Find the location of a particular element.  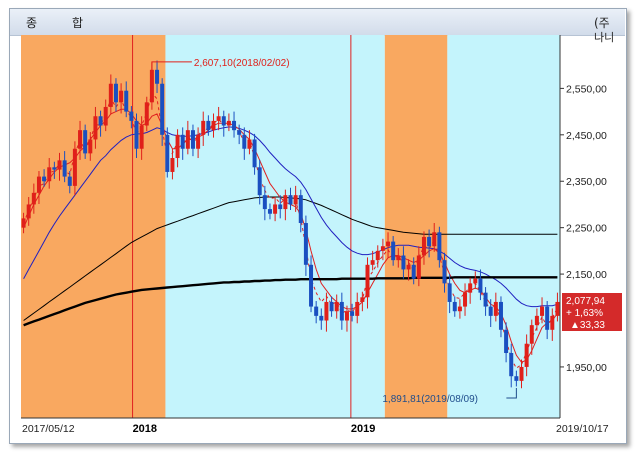

y-tick-label: 2,450,00 is located at coordinates (586, 136).